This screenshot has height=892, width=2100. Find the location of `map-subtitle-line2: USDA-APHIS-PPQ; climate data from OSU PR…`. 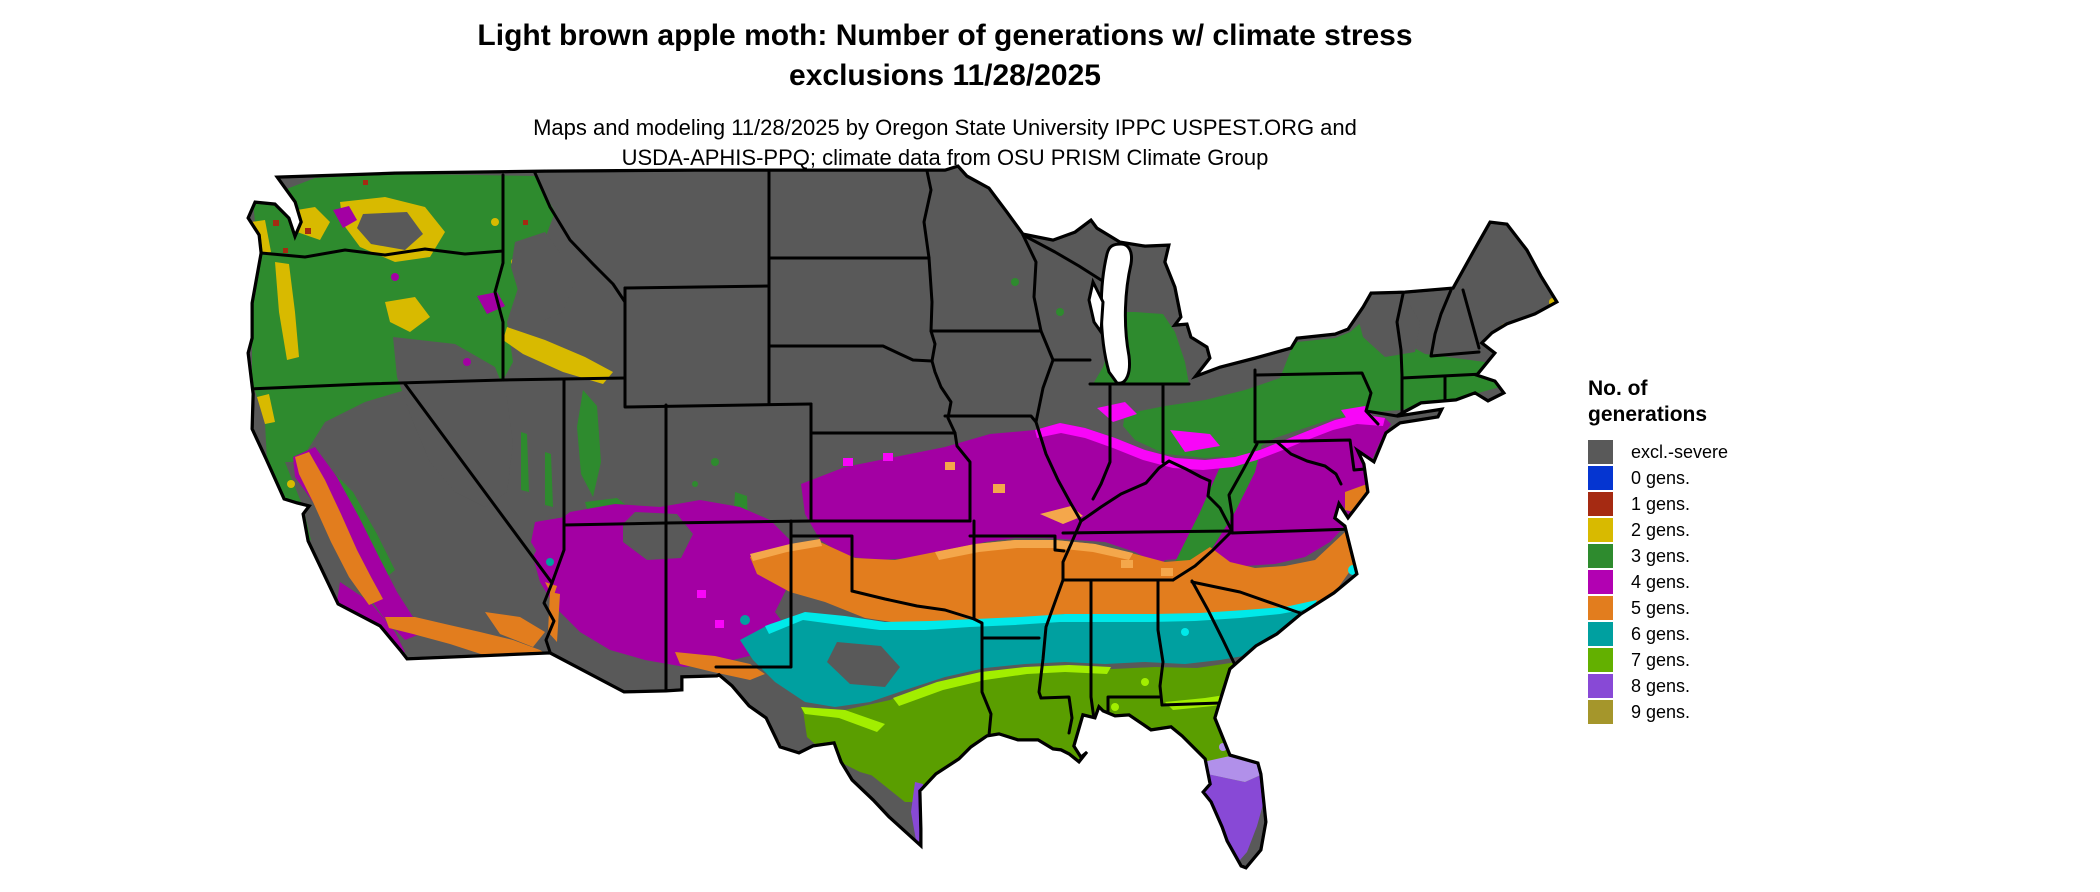

map-subtitle-line2: USDA-APHIS-PPQ; climate data from OSU PR… is located at coordinates (945, 157).